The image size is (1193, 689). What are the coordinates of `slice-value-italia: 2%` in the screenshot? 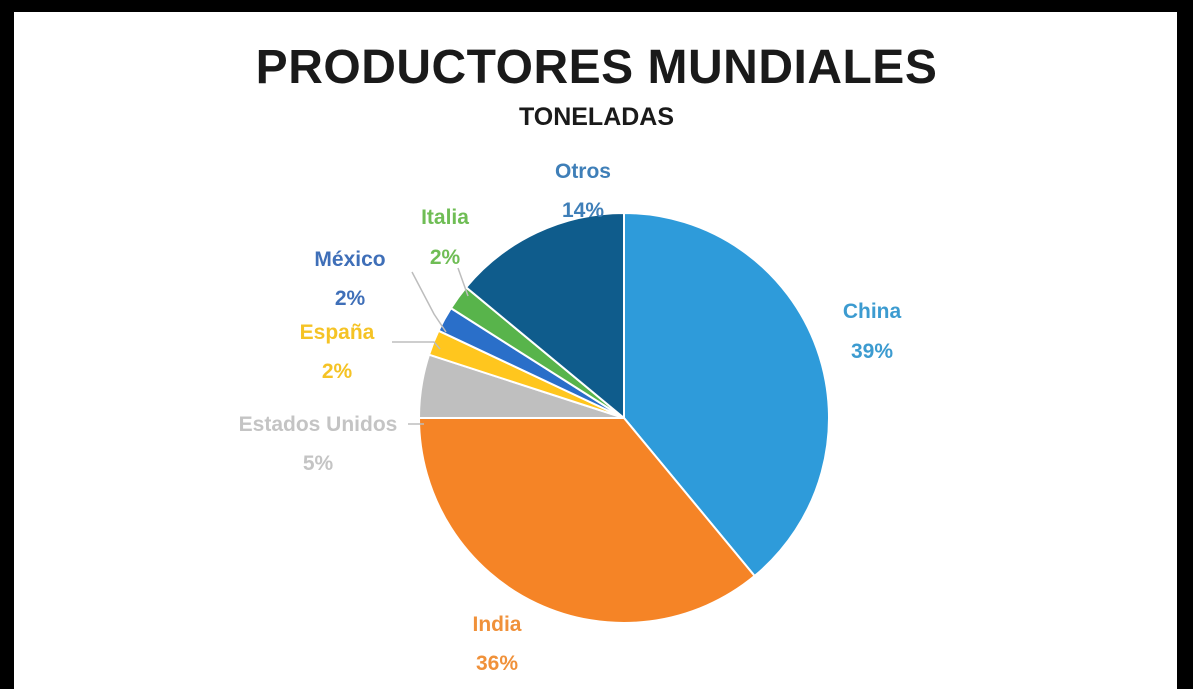 It's located at (445, 257).